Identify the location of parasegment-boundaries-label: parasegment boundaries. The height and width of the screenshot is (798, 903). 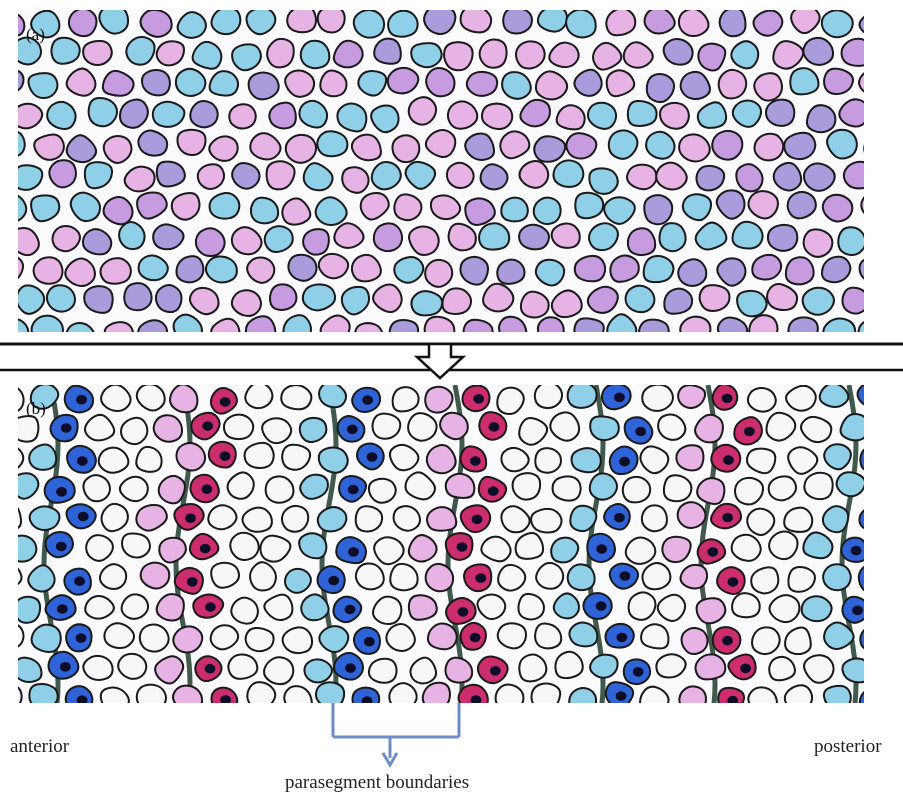
(377, 782).